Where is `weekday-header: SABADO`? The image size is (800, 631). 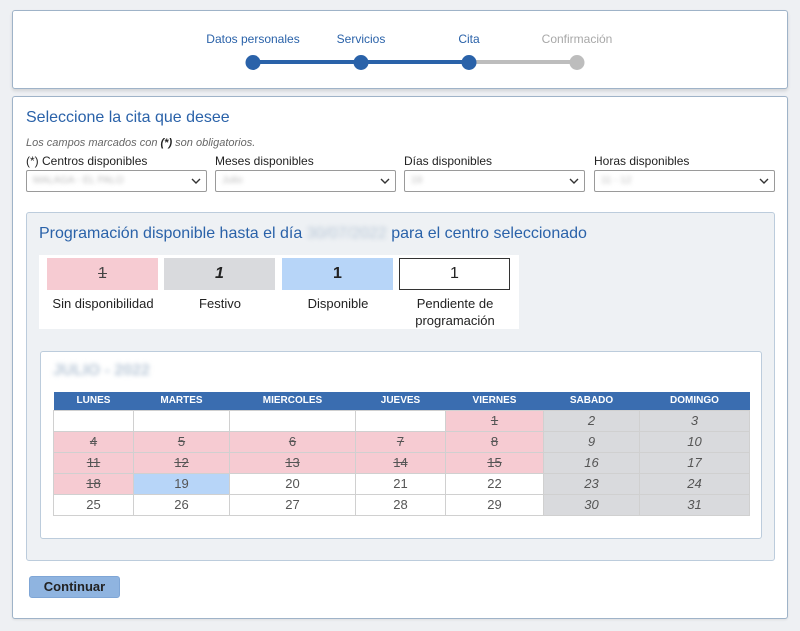
weekday-header: SABADO is located at coordinates (591, 401).